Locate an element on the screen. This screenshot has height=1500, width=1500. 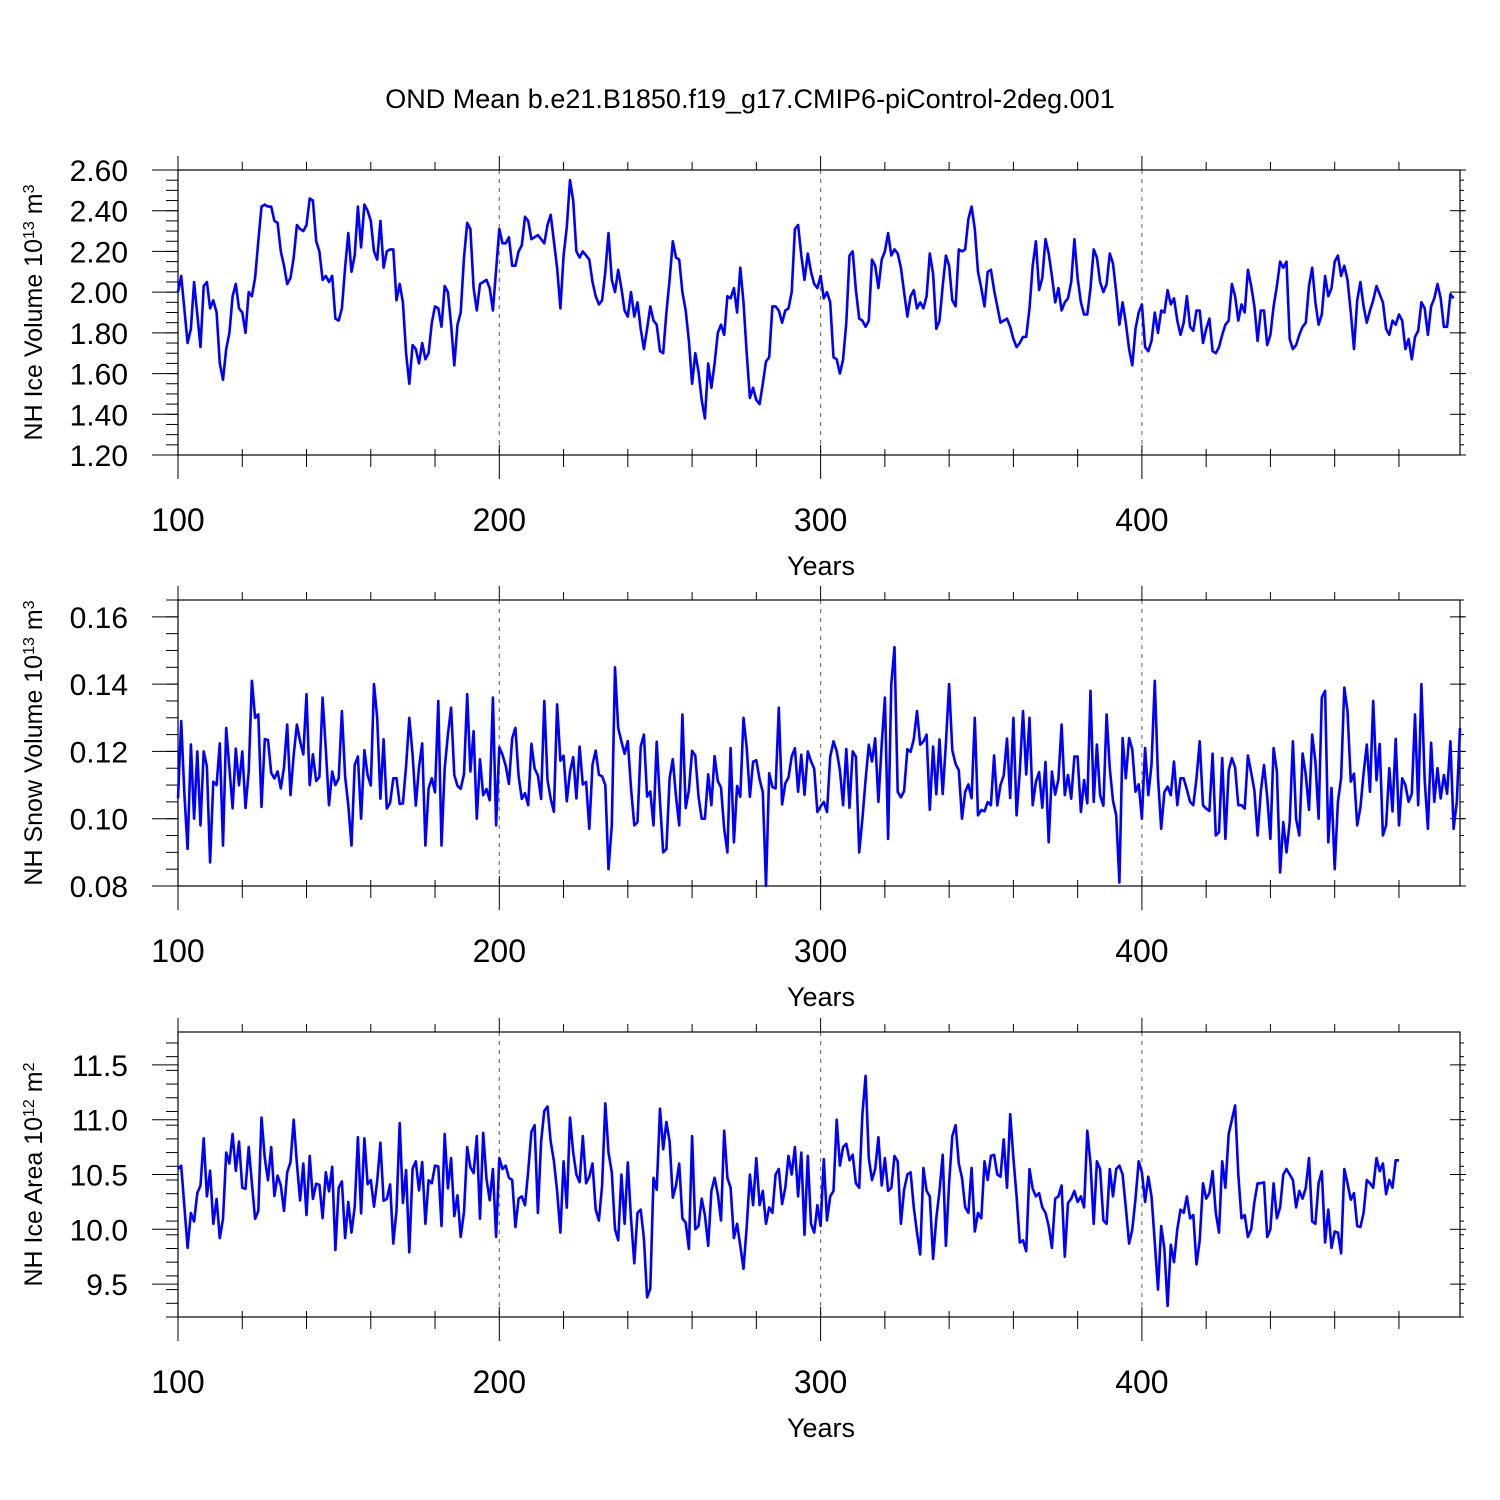
y-axis-label-name: NH Snow Volume is located at coordinates (34, 784).